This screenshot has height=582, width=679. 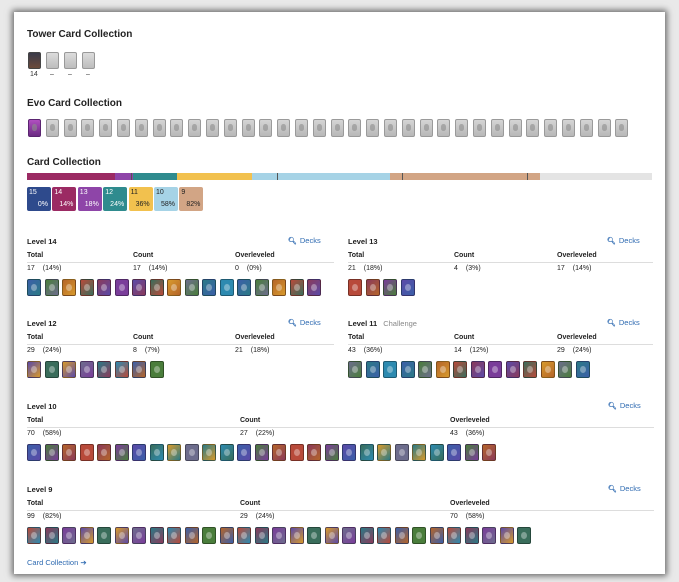 I want to click on level-box-13: 13 18%, so click(x=89, y=199).